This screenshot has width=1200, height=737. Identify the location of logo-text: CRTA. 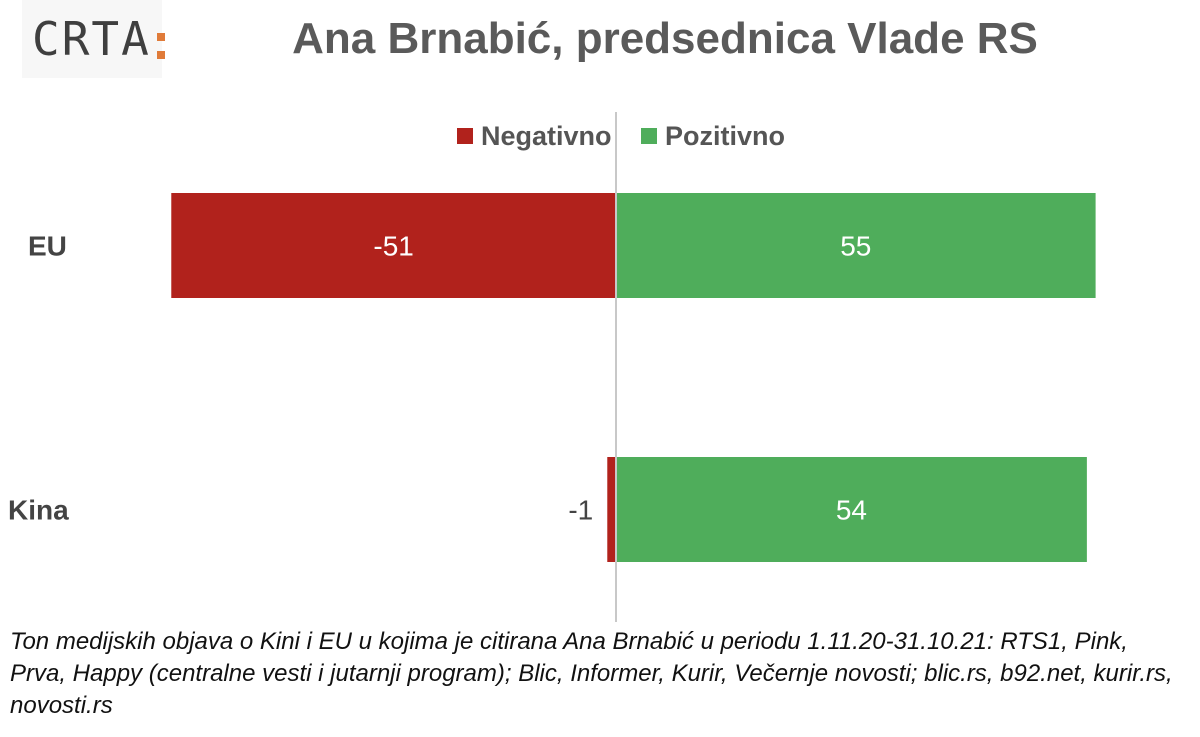
(91, 39).